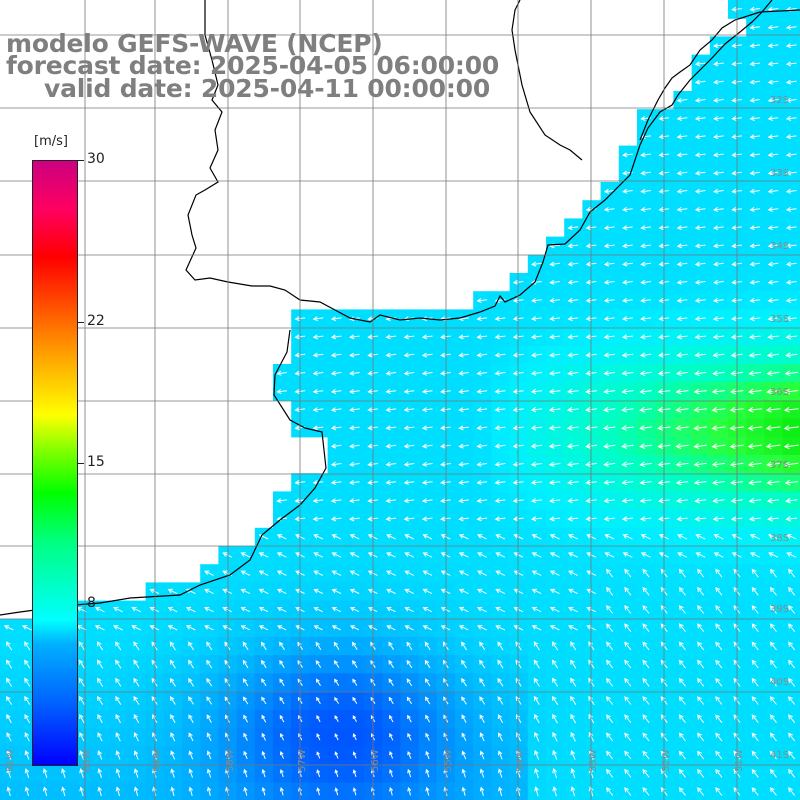 This screenshot has width=800, height=800. Describe the element at coordinates (779, 538) in the screenshot. I see `lat-label: 38S` at that location.